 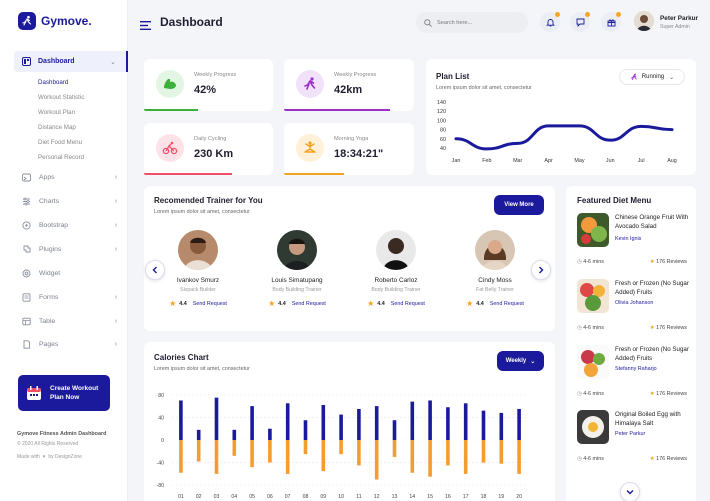 I want to click on trainer-footer: ★ 4.4 Send Request, so click(x=396, y=303).